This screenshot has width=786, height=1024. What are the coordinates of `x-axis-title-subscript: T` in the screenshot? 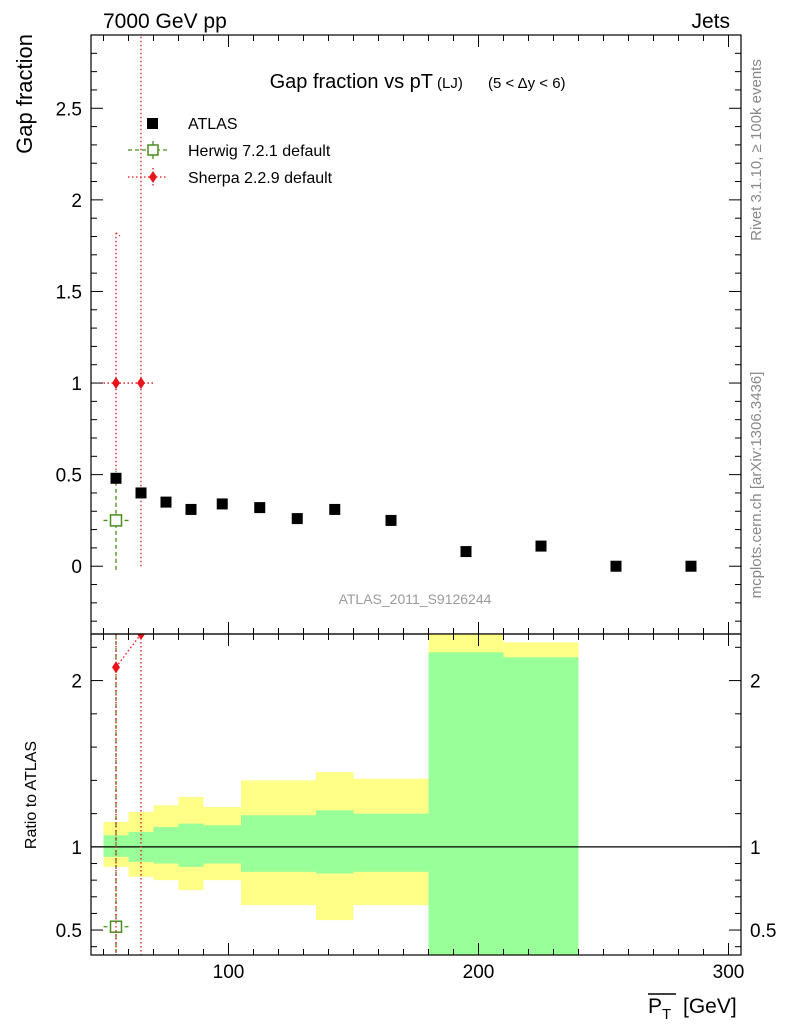 It's located at (666, 1014).